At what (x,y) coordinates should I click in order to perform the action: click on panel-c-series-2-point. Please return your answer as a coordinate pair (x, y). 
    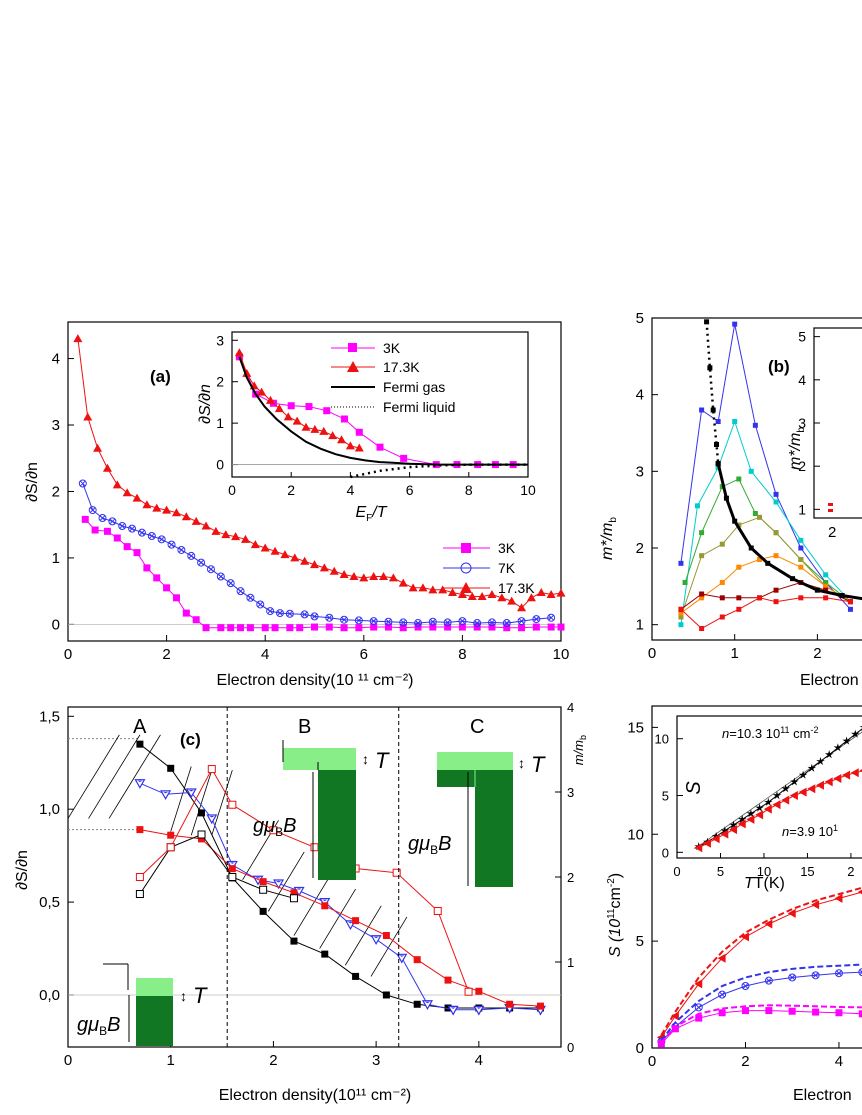
    Looking at the image, I should click on (202, 839).